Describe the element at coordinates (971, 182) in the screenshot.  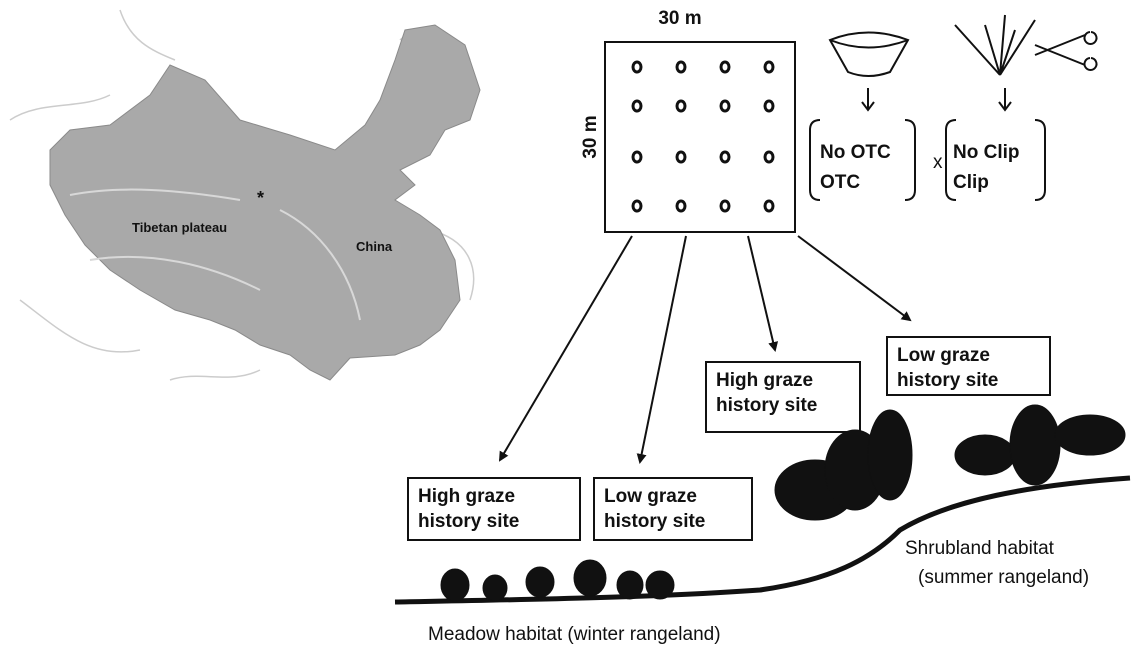
I see `clip-option: Clip` at that location.